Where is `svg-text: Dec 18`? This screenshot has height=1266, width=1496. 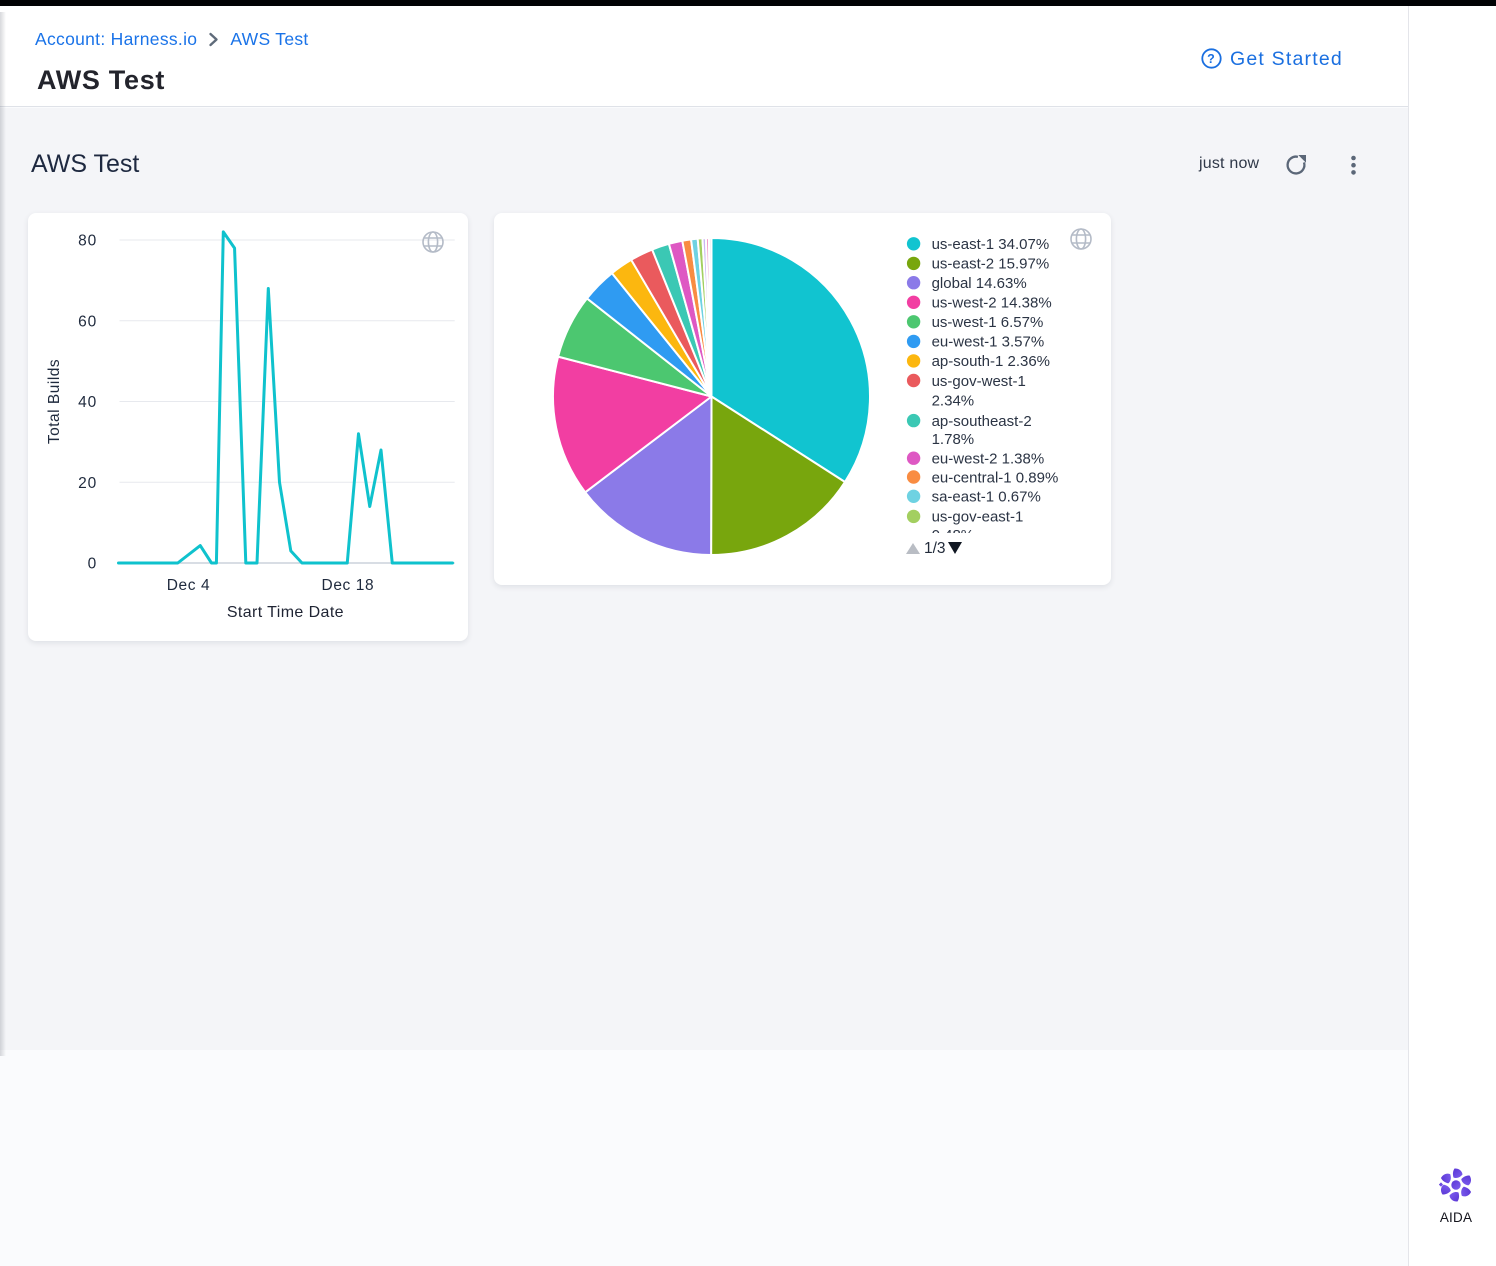 svg-text: Dec 18 is located at coordinates (348, 585).